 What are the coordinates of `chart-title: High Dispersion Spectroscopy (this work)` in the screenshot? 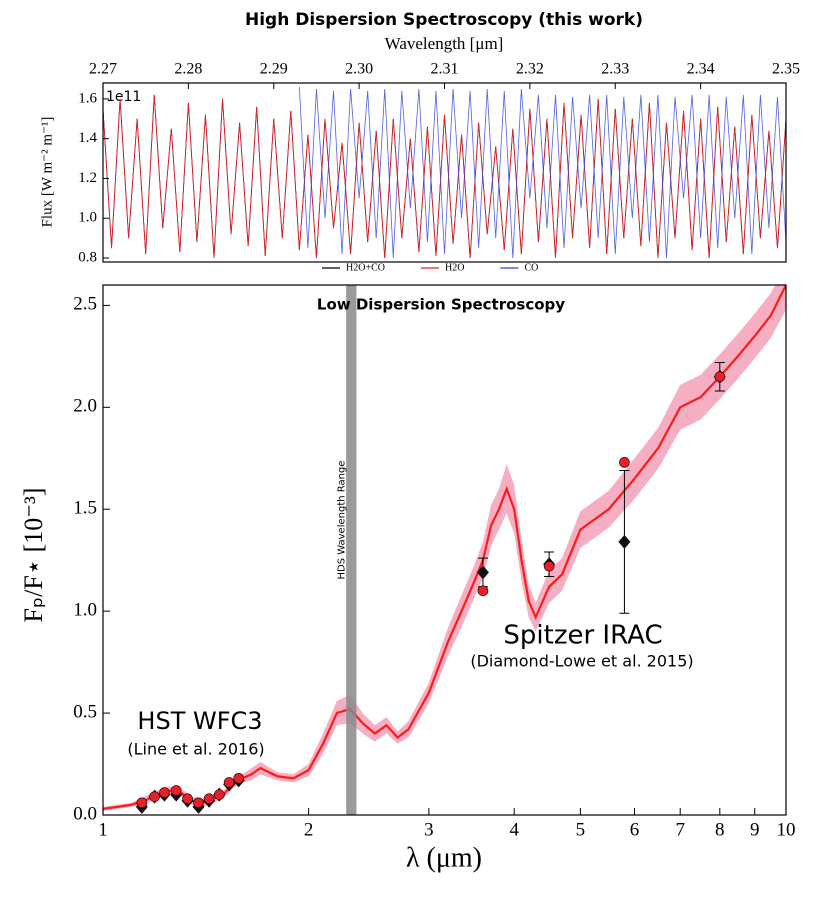 It's located at (444, 20).